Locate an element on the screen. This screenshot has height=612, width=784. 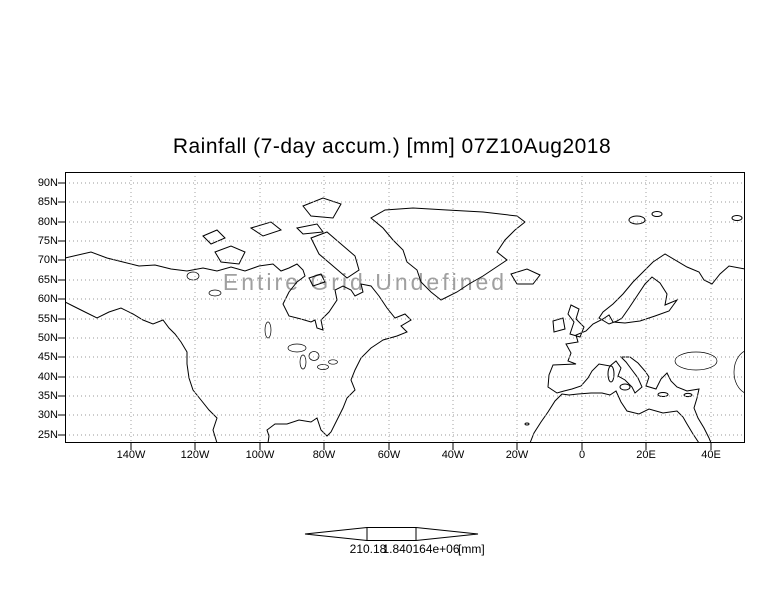
y-tick-label: 45N is located at coordinates (47, 357).